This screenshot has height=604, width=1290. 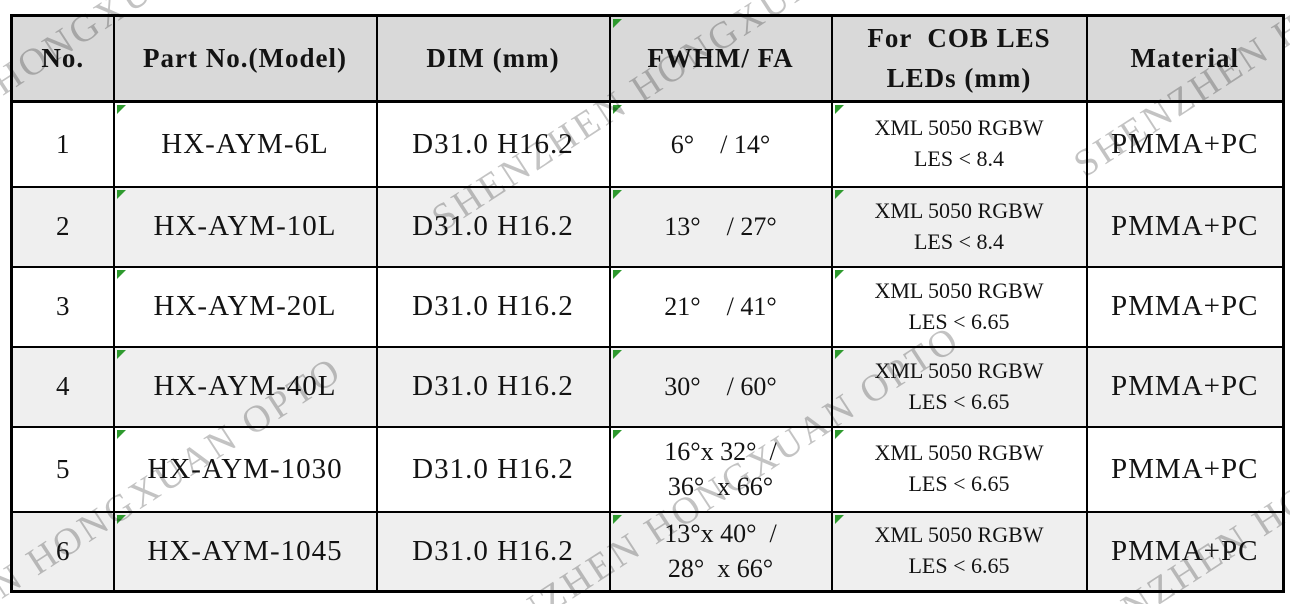 What do you see at coordinates (62, 144) in the screenshot?
I see `cell-no: 1` at bounding box center [62, 144].